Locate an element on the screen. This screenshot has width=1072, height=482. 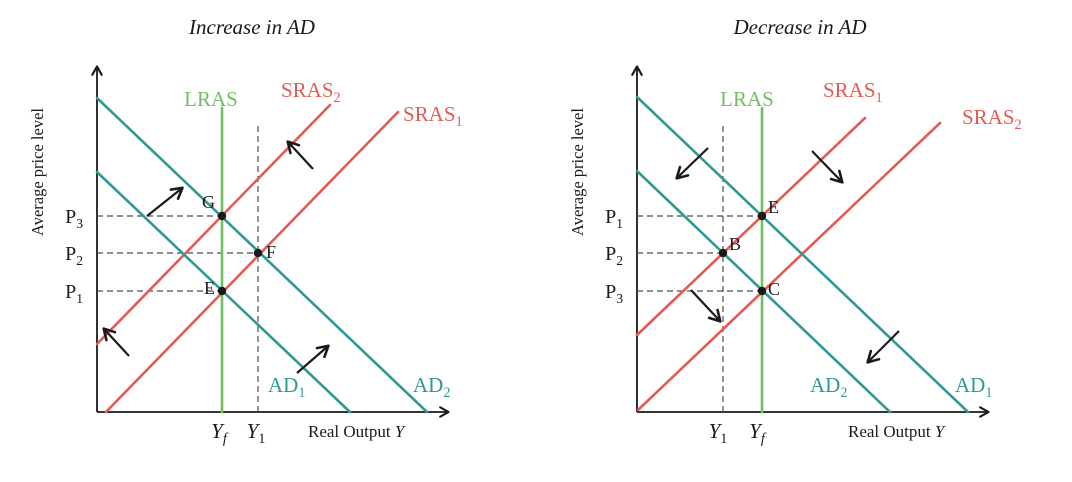
point-B is located at coordinates (723, 253).